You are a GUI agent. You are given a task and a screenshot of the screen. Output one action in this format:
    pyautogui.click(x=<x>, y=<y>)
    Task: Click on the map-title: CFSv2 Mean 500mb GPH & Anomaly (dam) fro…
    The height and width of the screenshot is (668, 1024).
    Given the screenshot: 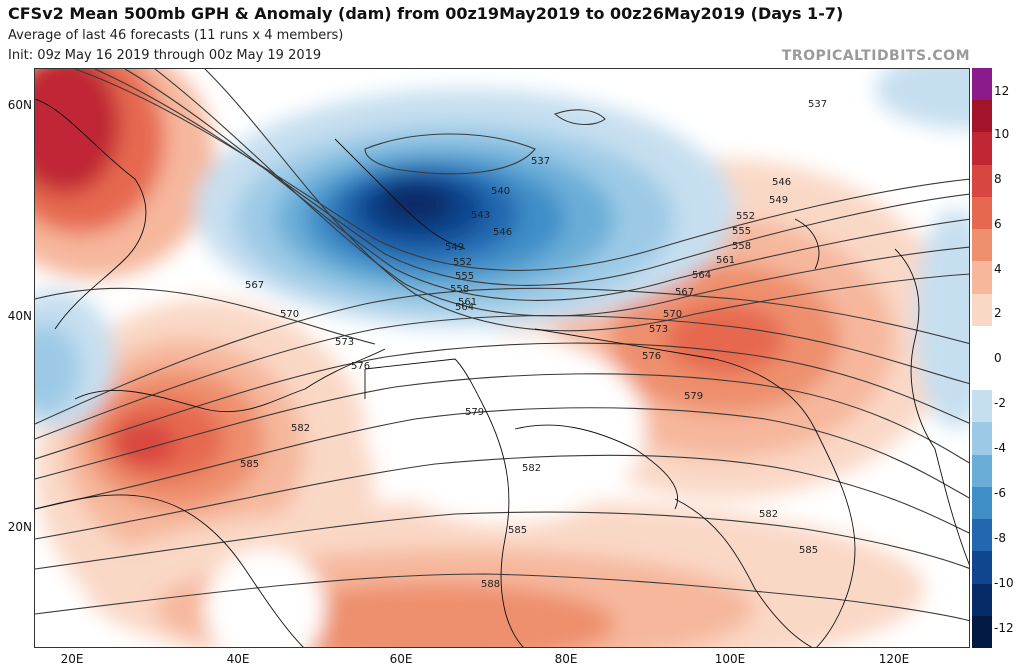 What is the action you would take?
    pyautogui.click(x=426, y=13)
    